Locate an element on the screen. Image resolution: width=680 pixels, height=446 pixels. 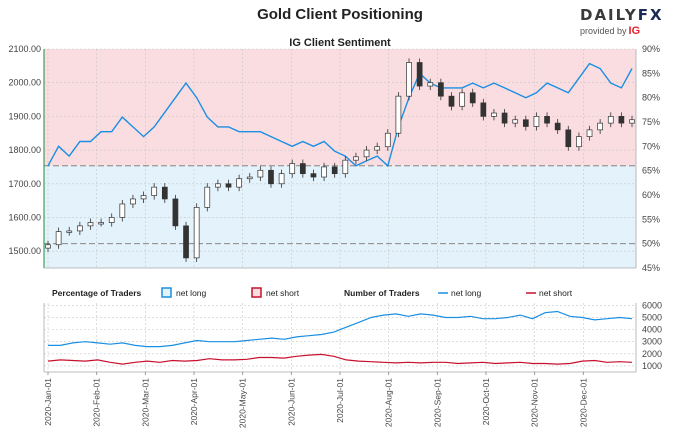
price-tick-label: 1800.00 is located at coordinates (24, 150).